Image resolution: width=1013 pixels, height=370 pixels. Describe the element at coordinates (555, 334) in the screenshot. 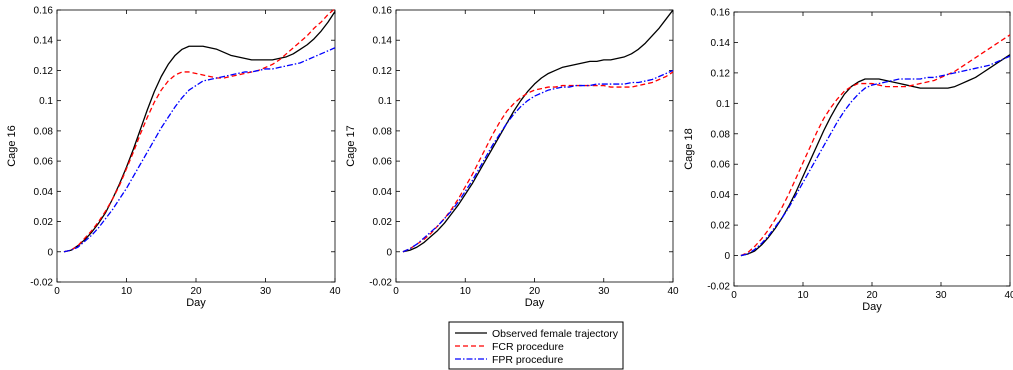

I see `legend-label-observed: Observed female trajectory` at that location.